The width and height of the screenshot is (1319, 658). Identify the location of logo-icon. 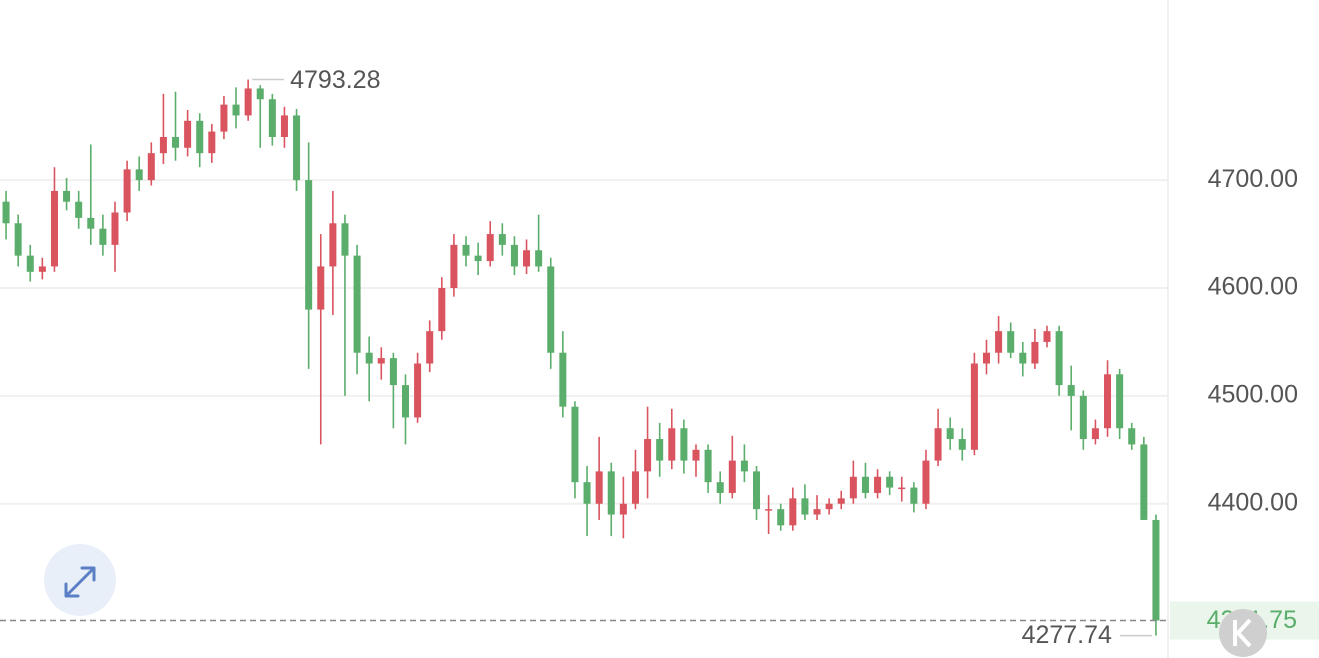
(1242, 633).